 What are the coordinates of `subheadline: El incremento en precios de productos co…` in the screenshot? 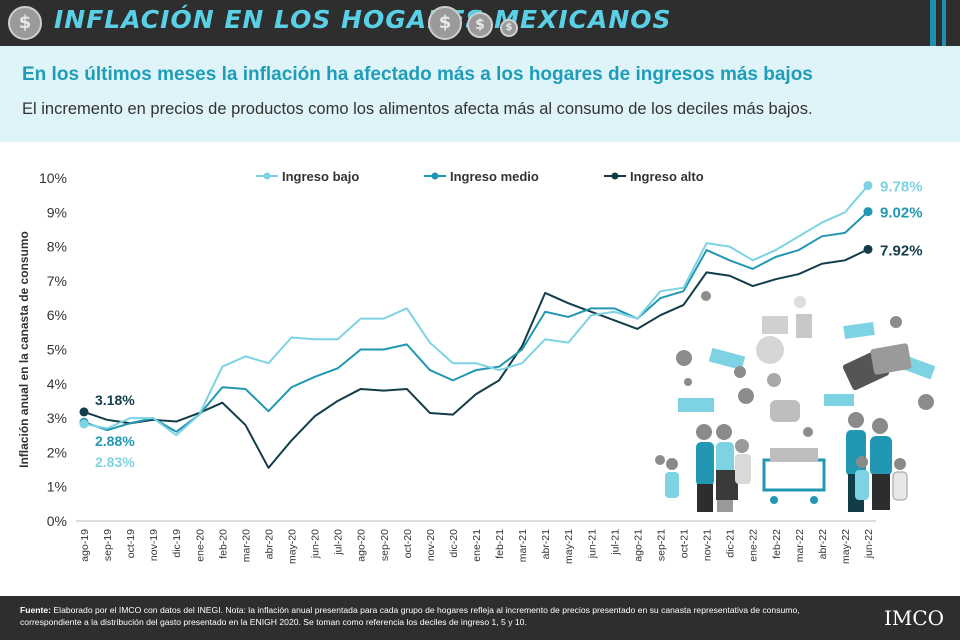 It's located at (417, 109).